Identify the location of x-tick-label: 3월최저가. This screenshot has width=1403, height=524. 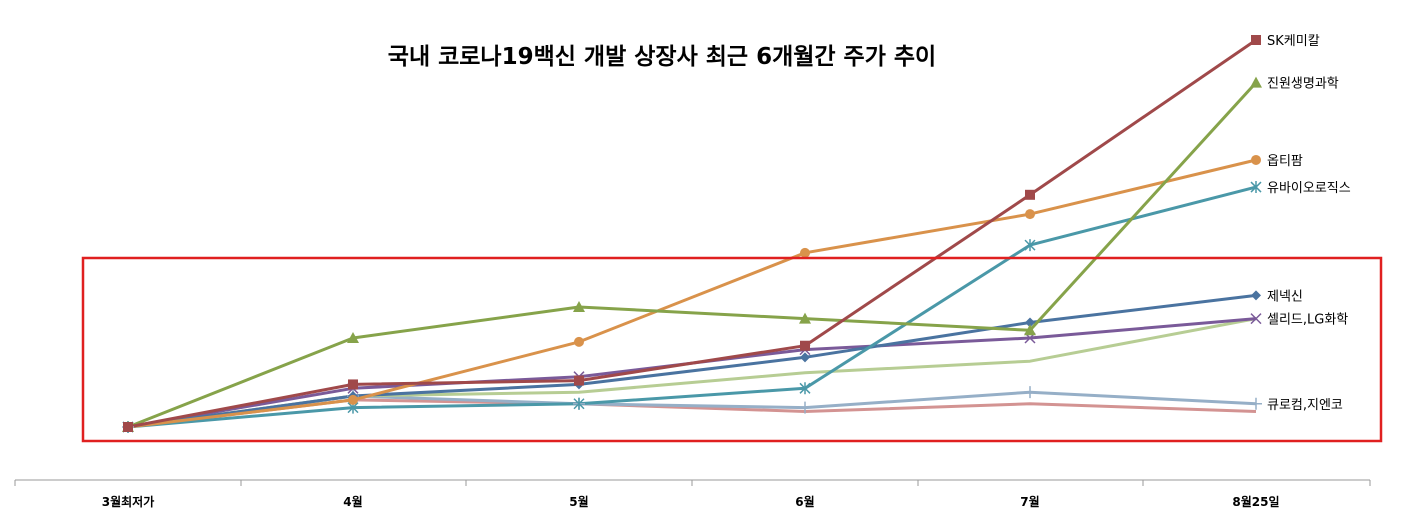
(128, 501).